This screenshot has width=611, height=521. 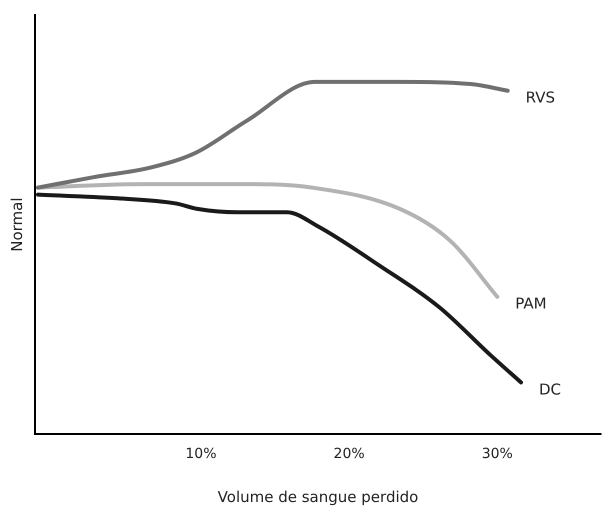 I want to click on x-tick-label: 20%, so click(x=349, y=454).